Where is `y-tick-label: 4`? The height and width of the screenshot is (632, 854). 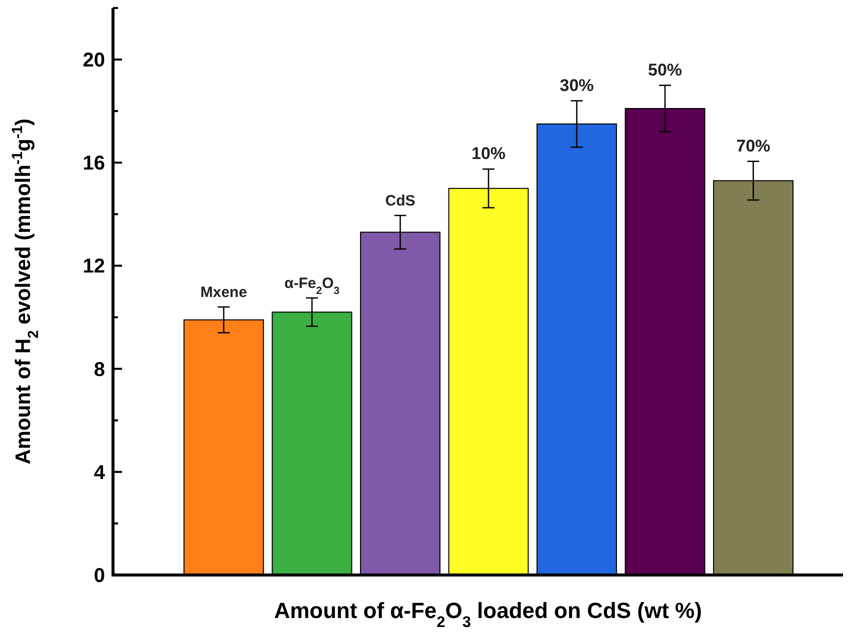
y-tick-label: 4 is located at coordinates (100, 473).